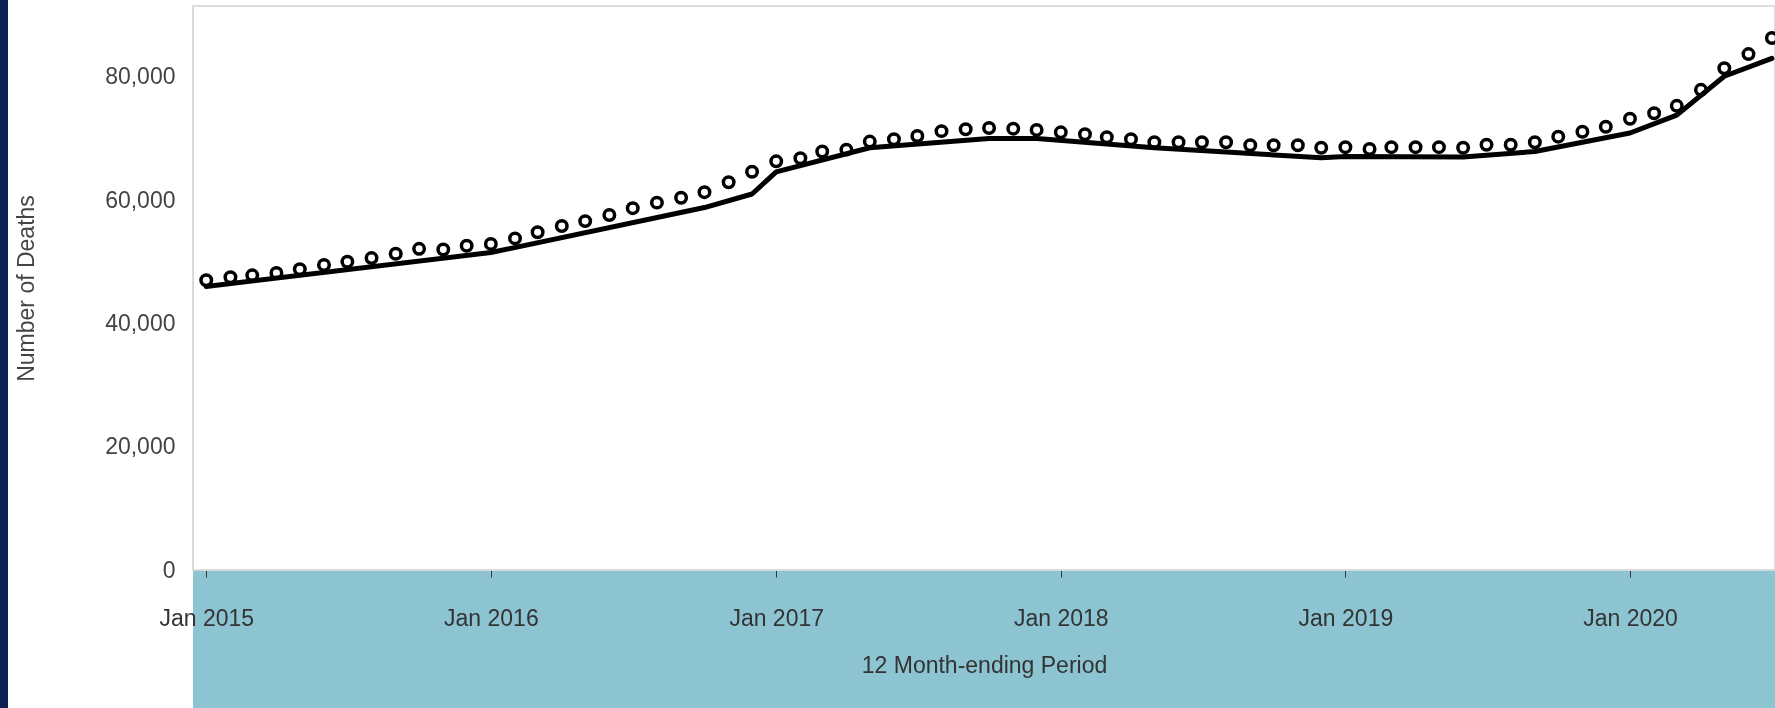  What do you see at coordinates (169, 569) in the screenshot?
I see `y-tick-label: 0` at bounding box center [169, 569].